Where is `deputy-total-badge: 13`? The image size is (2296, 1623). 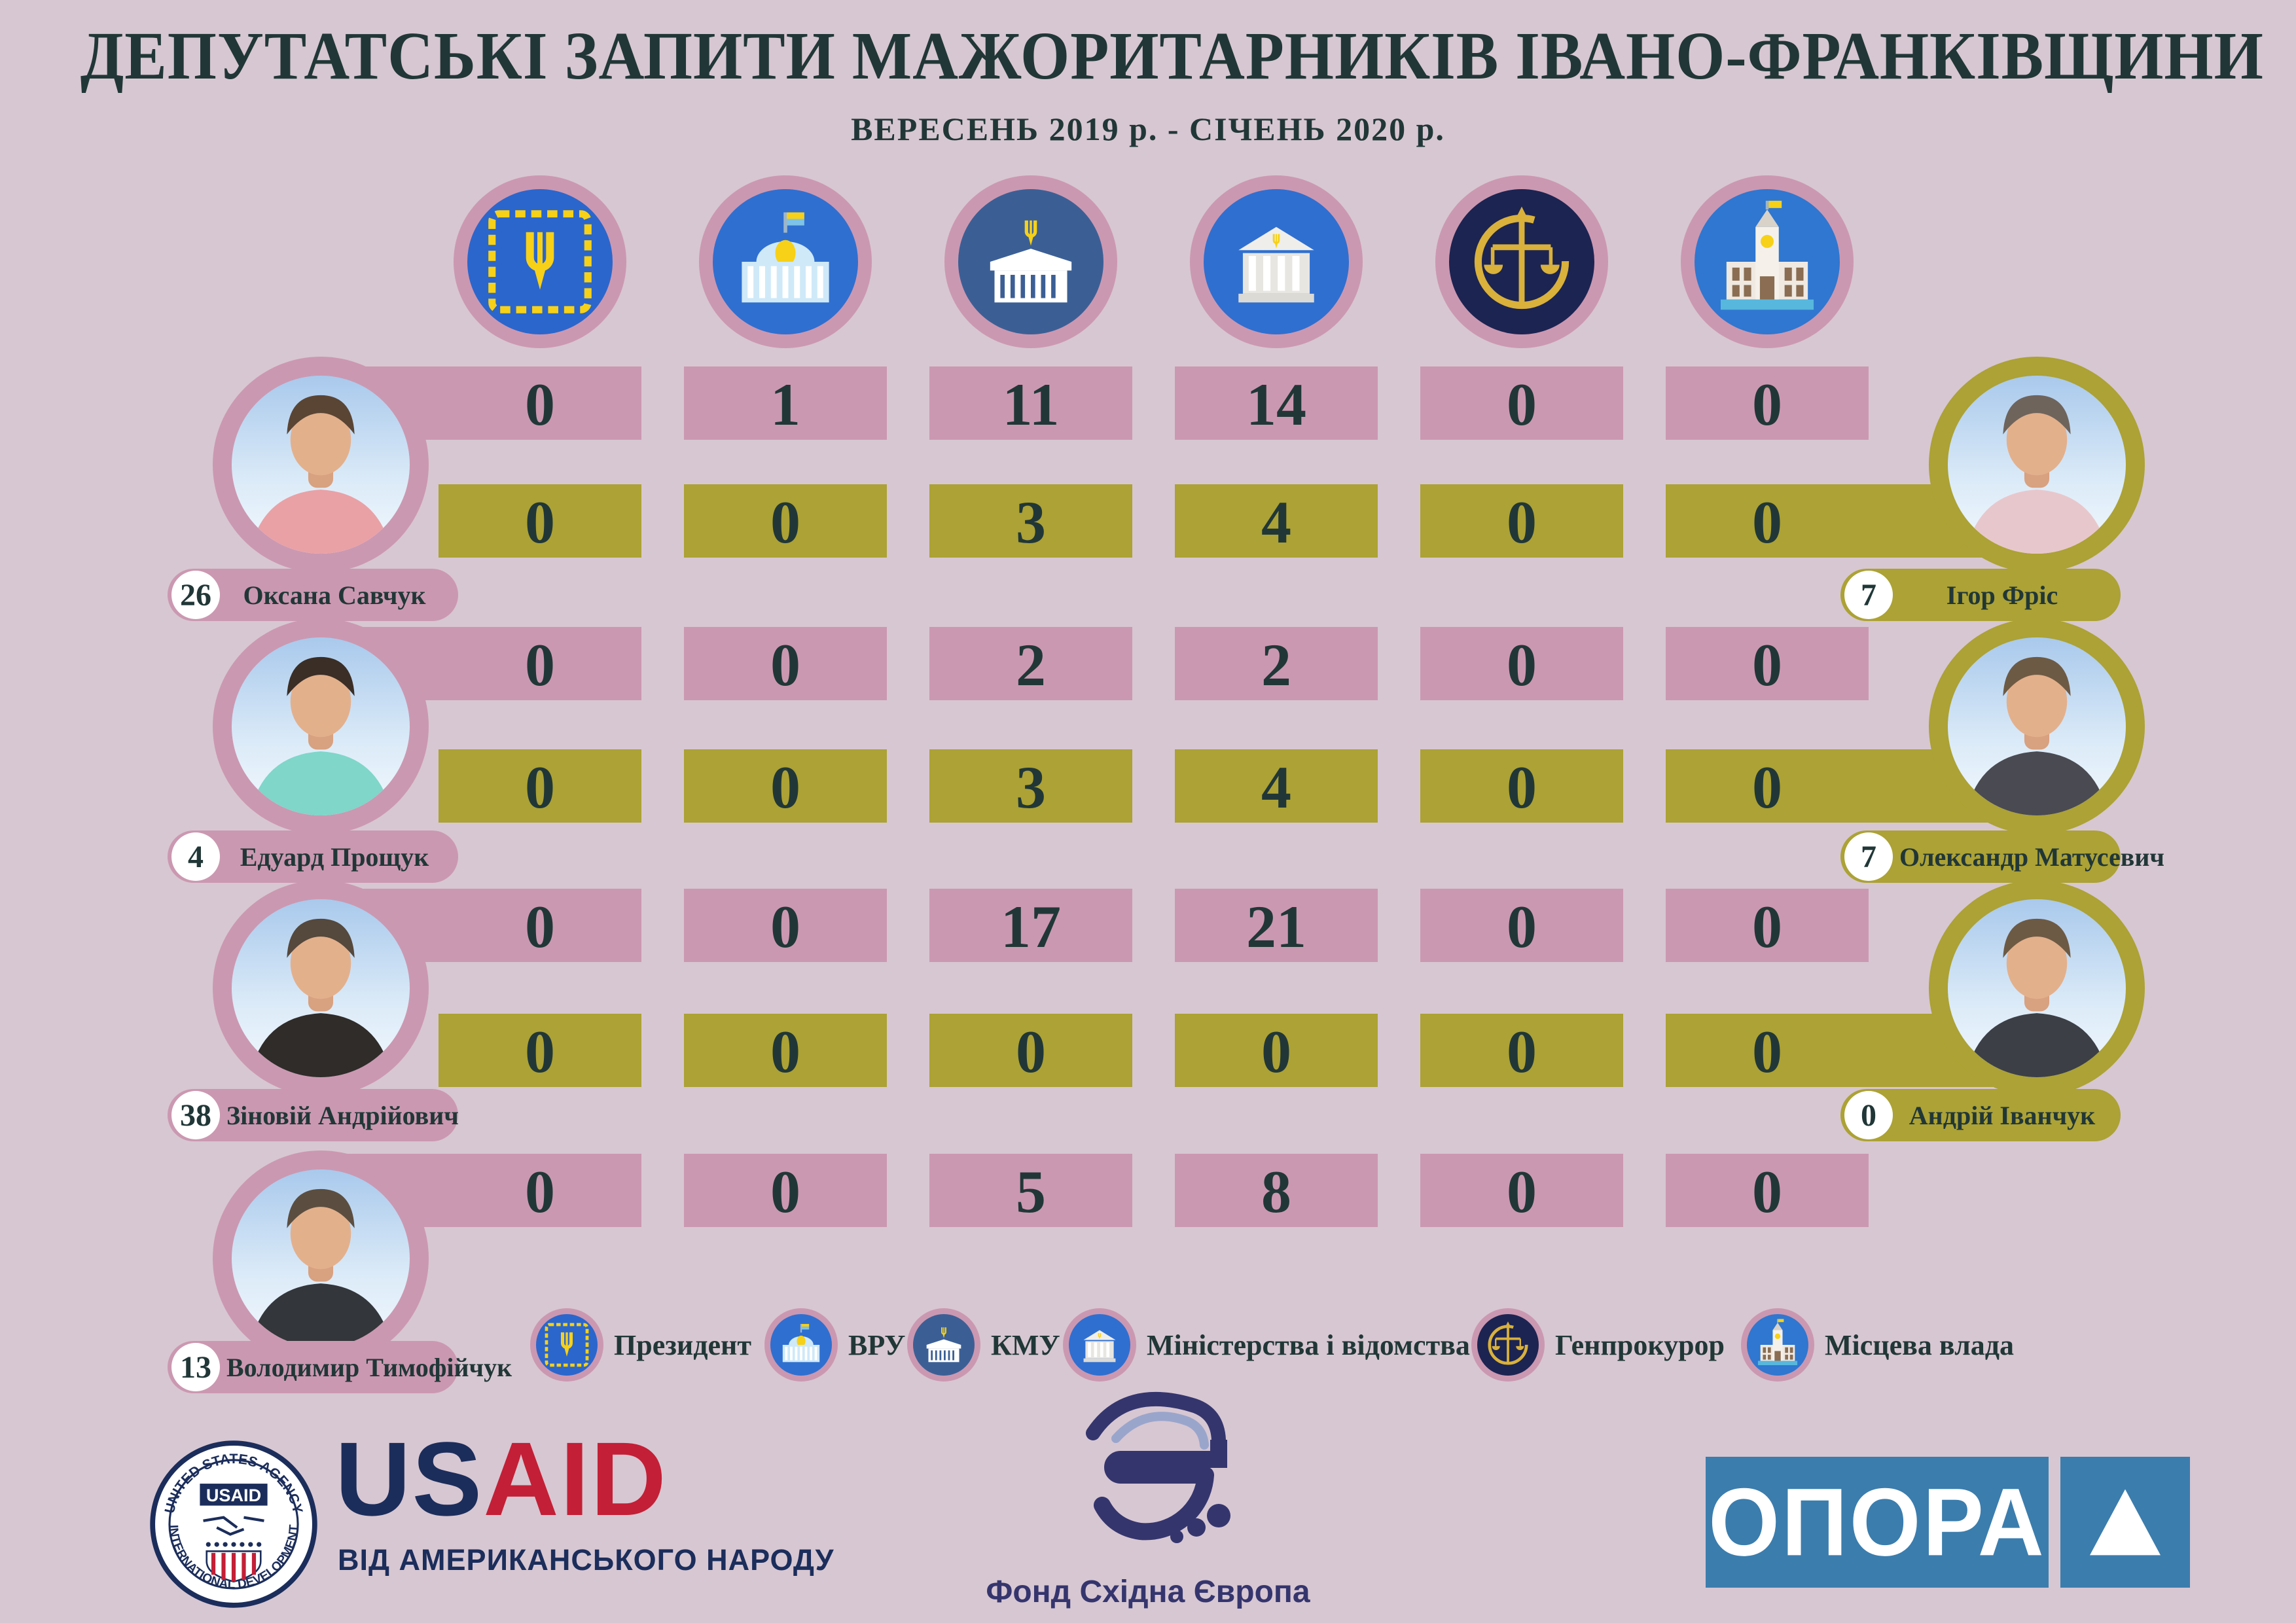
deputy-total-badge: 13 is located at coordinates (195, 1367).